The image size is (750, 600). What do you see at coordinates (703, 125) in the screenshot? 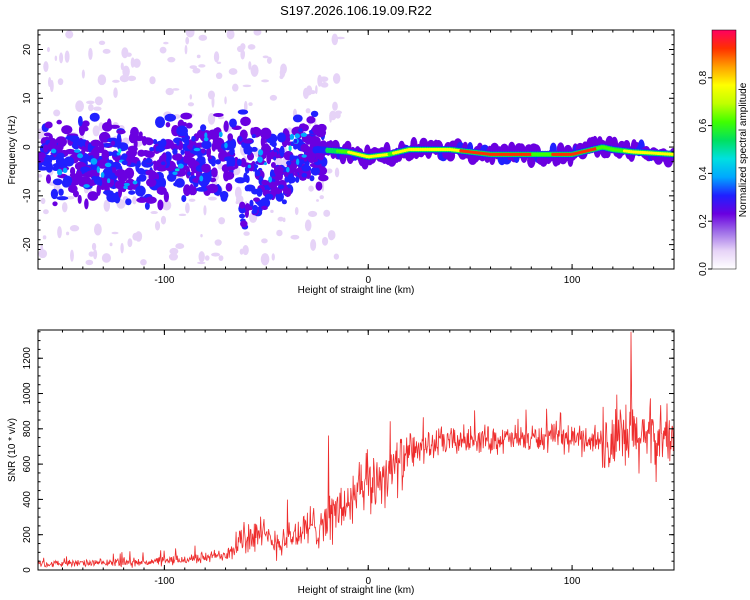
I see `colorbar-tick-label: 0.6` at bounding box center [703, 125].